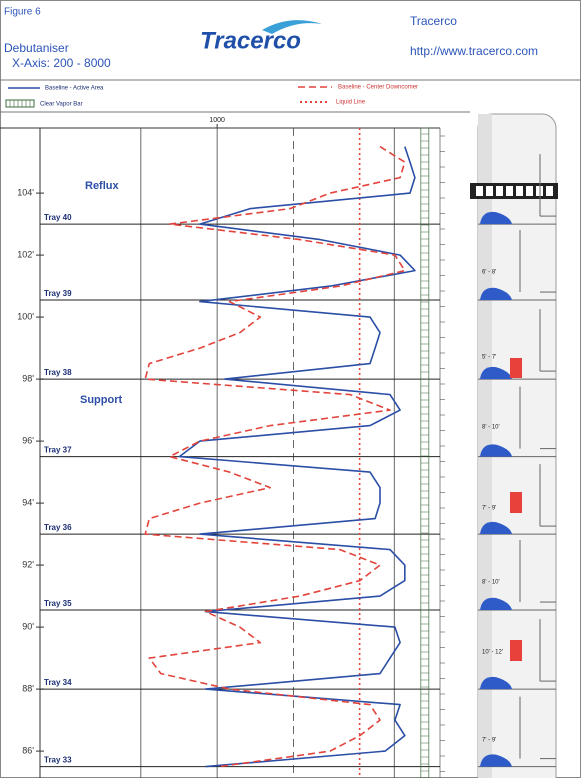 Image resolution: width=581 pixels, height=778 pixels. Describe the element at coordinates (58, 450) in the screenshot. I see `tray-label: Tray 37` at that location.